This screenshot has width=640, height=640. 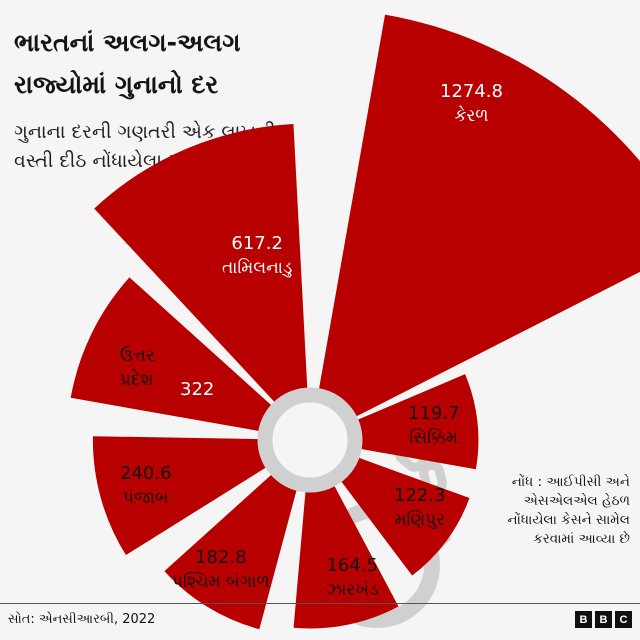 I want to click on label-manipur: 122.3 મણિપુર, so click(x=420, y=507).